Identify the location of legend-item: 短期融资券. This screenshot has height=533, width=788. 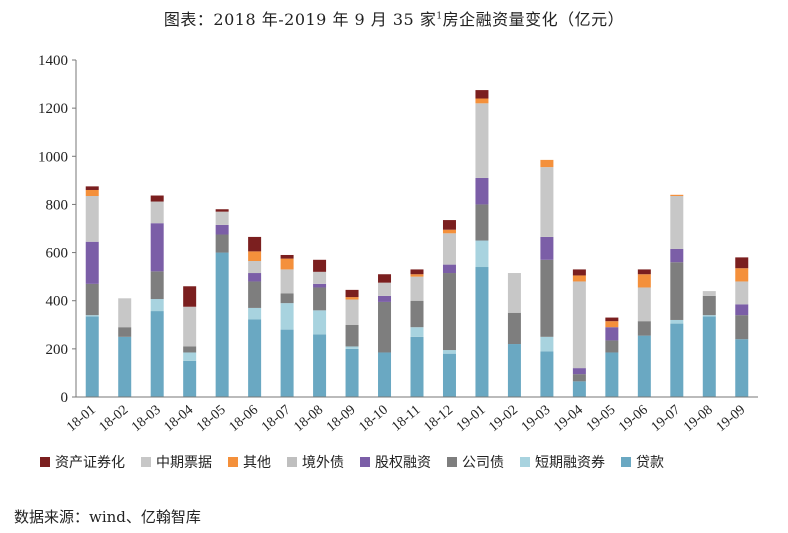
(562, 462).